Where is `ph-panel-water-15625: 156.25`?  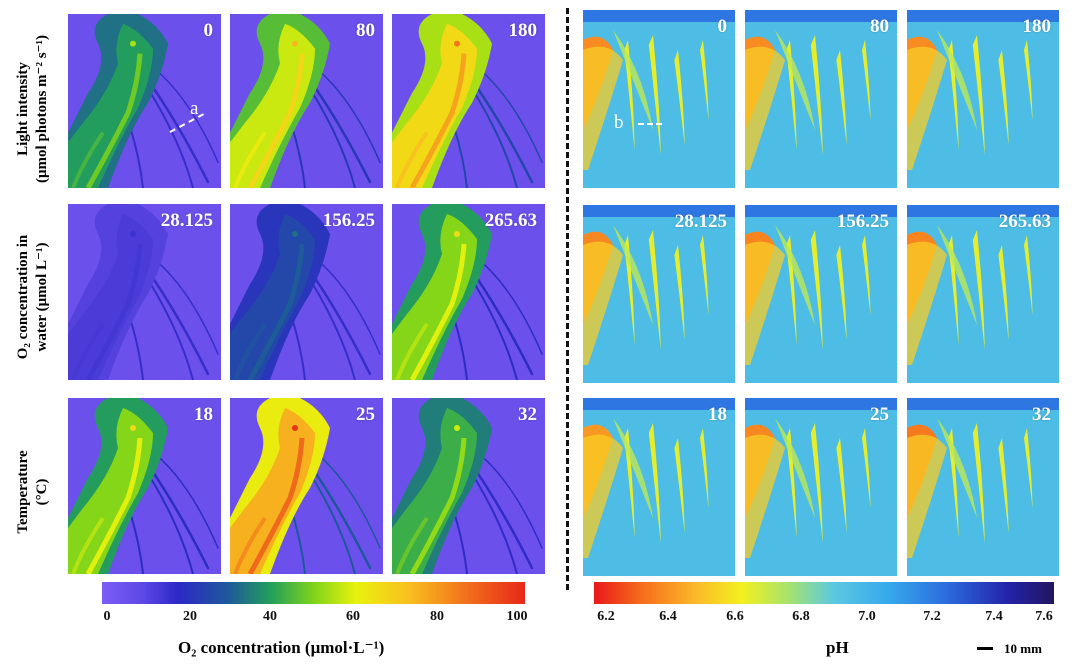
ph-panel-water-15625: 156.25 is located at coordinates (821, 294).